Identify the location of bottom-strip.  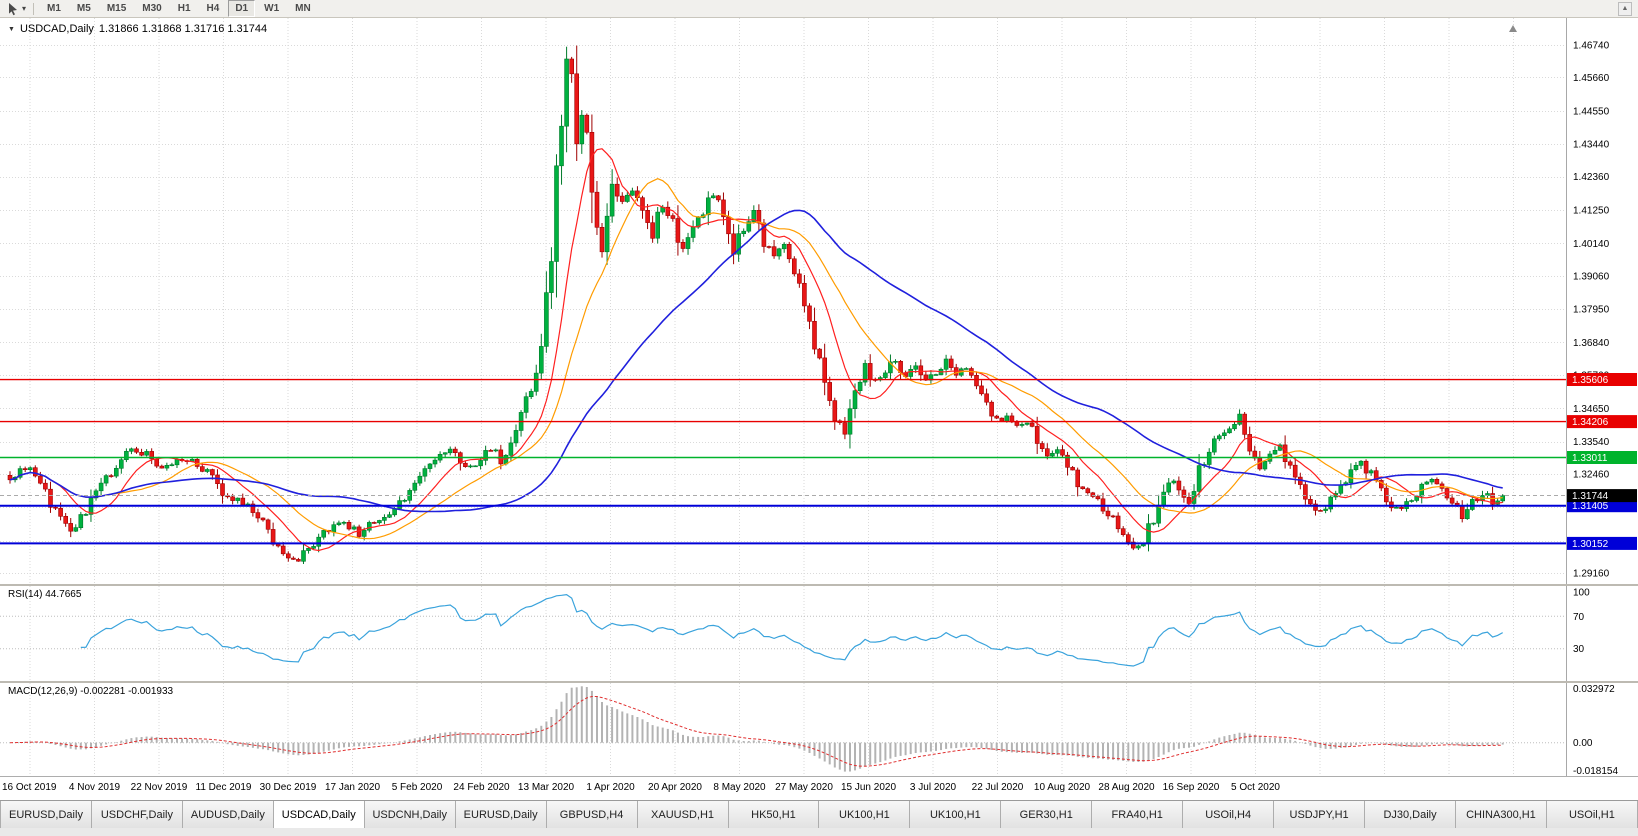
(819, 832).